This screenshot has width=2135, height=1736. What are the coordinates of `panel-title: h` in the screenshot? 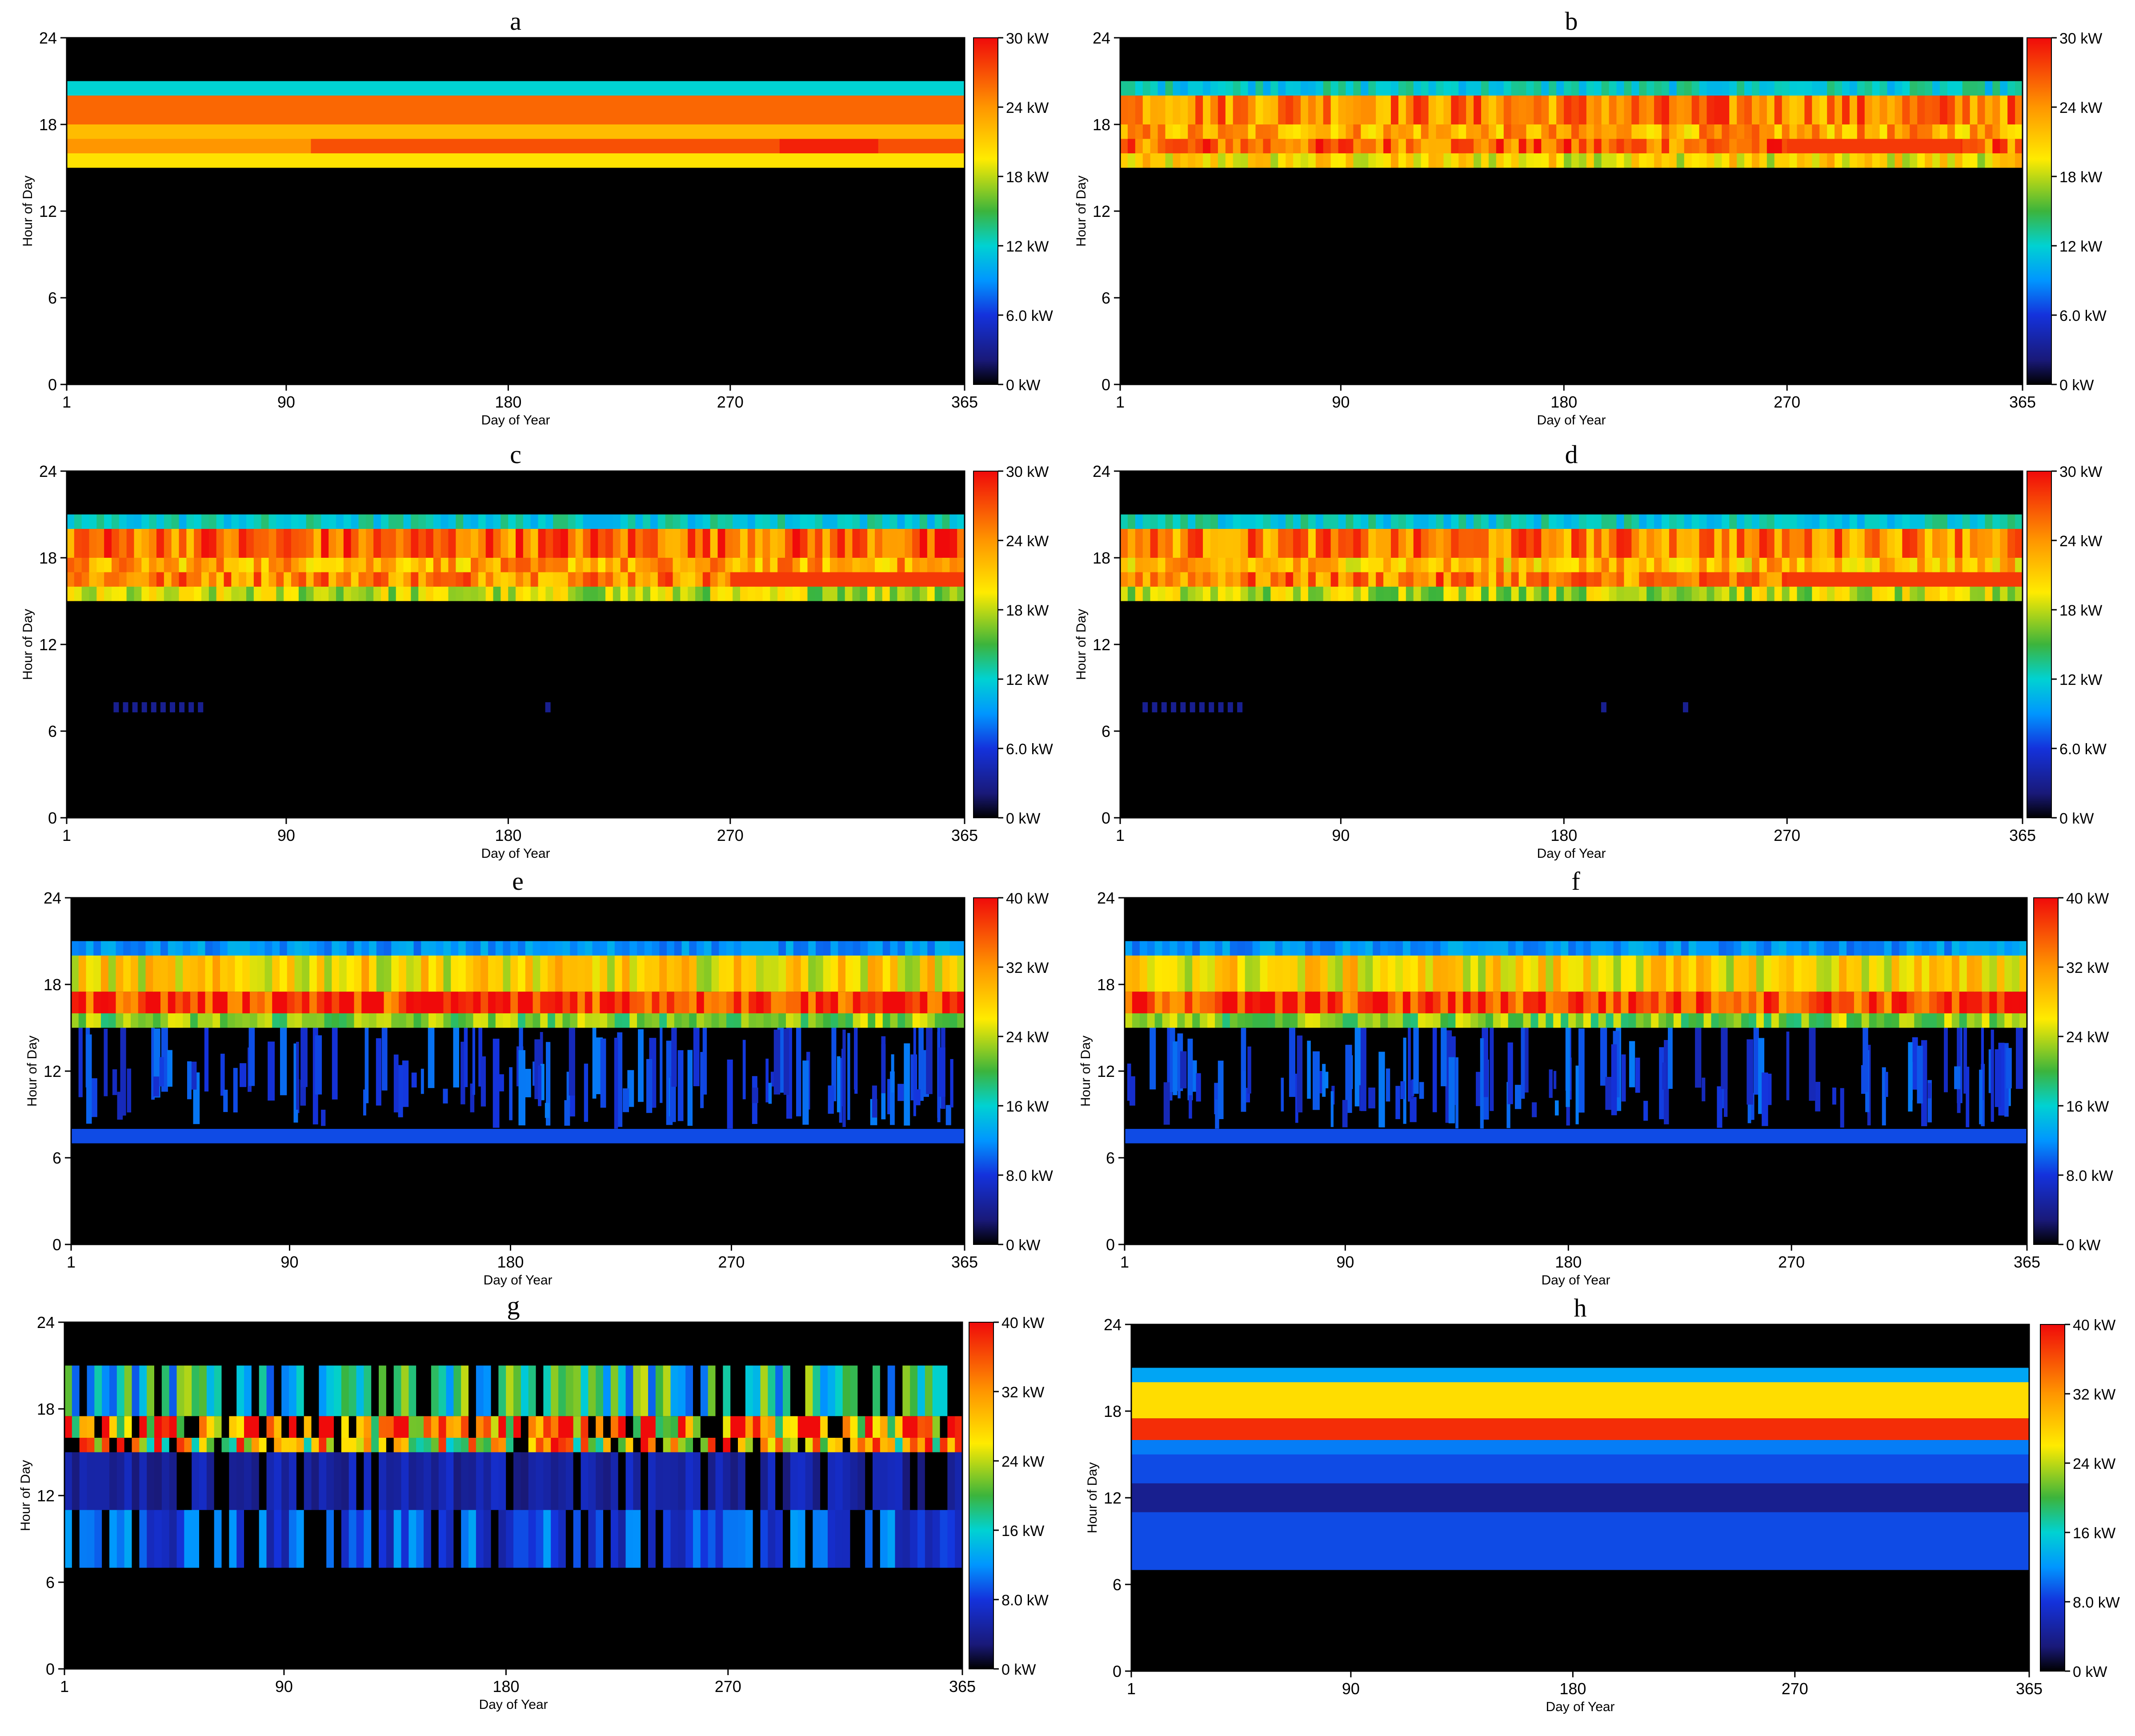 It's located at (1580, 1307).